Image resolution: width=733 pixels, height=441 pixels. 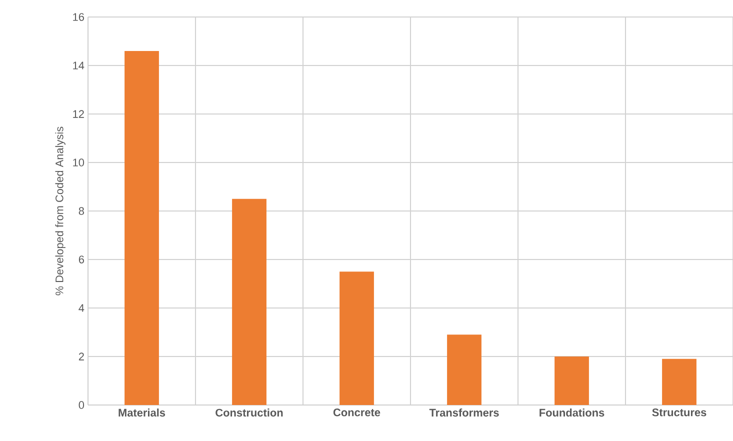 What do you see at coordinates (81, 211) in the screenshot?
I see `y-tick-label: 8` at bounding box center [81, 211].